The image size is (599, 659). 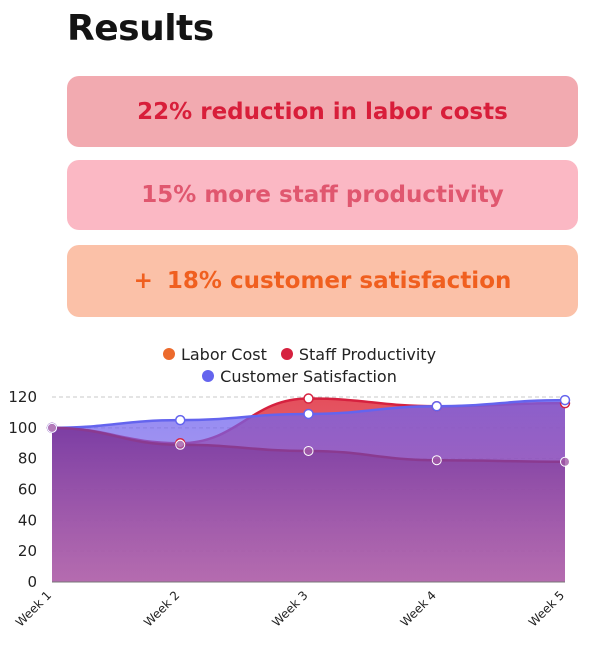 What do you see at coordinates (418, 608) in the screenshot?
I see `x-tick-label: Week 4` at bounding box center [418, 608].